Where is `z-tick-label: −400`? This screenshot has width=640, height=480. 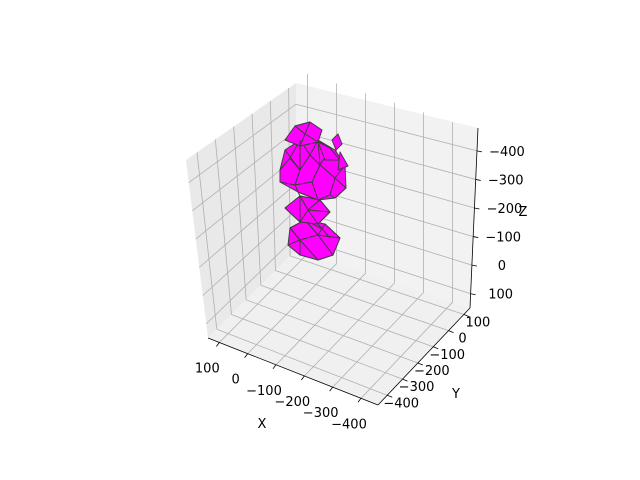 z-tick-label: −400 is located at coordinates (507, 152).